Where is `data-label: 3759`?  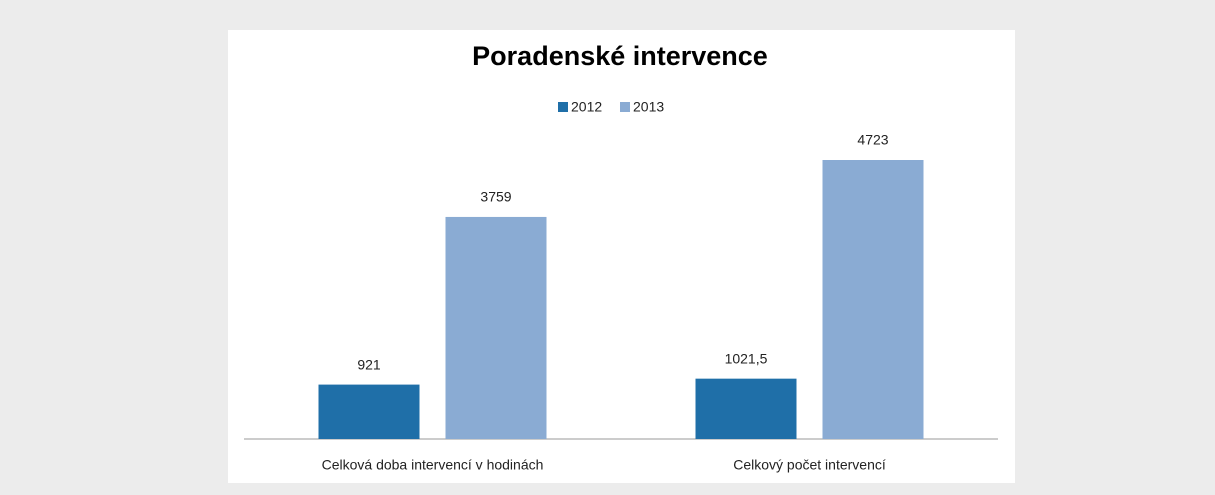 data-label: 3759 is located at coordinates (495, 197).